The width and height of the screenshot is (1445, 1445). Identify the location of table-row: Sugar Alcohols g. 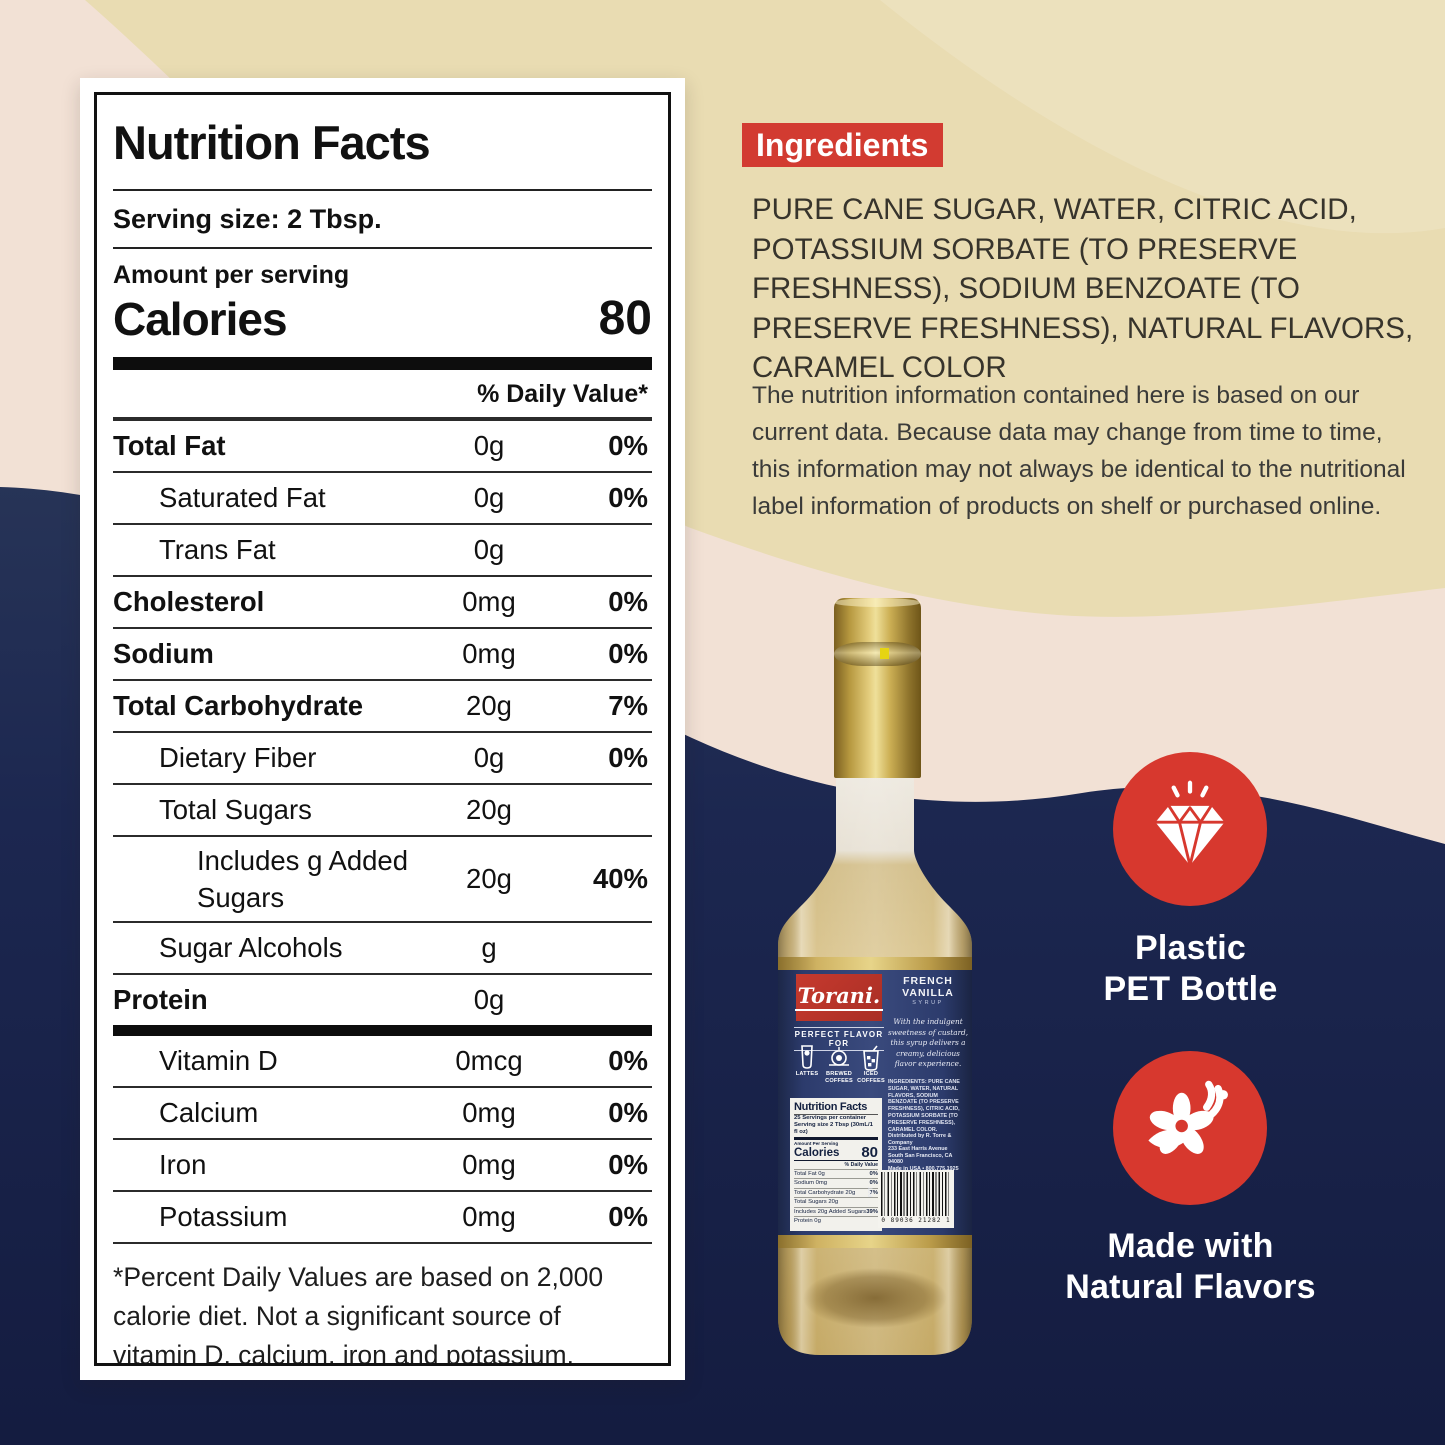
(382, 947).